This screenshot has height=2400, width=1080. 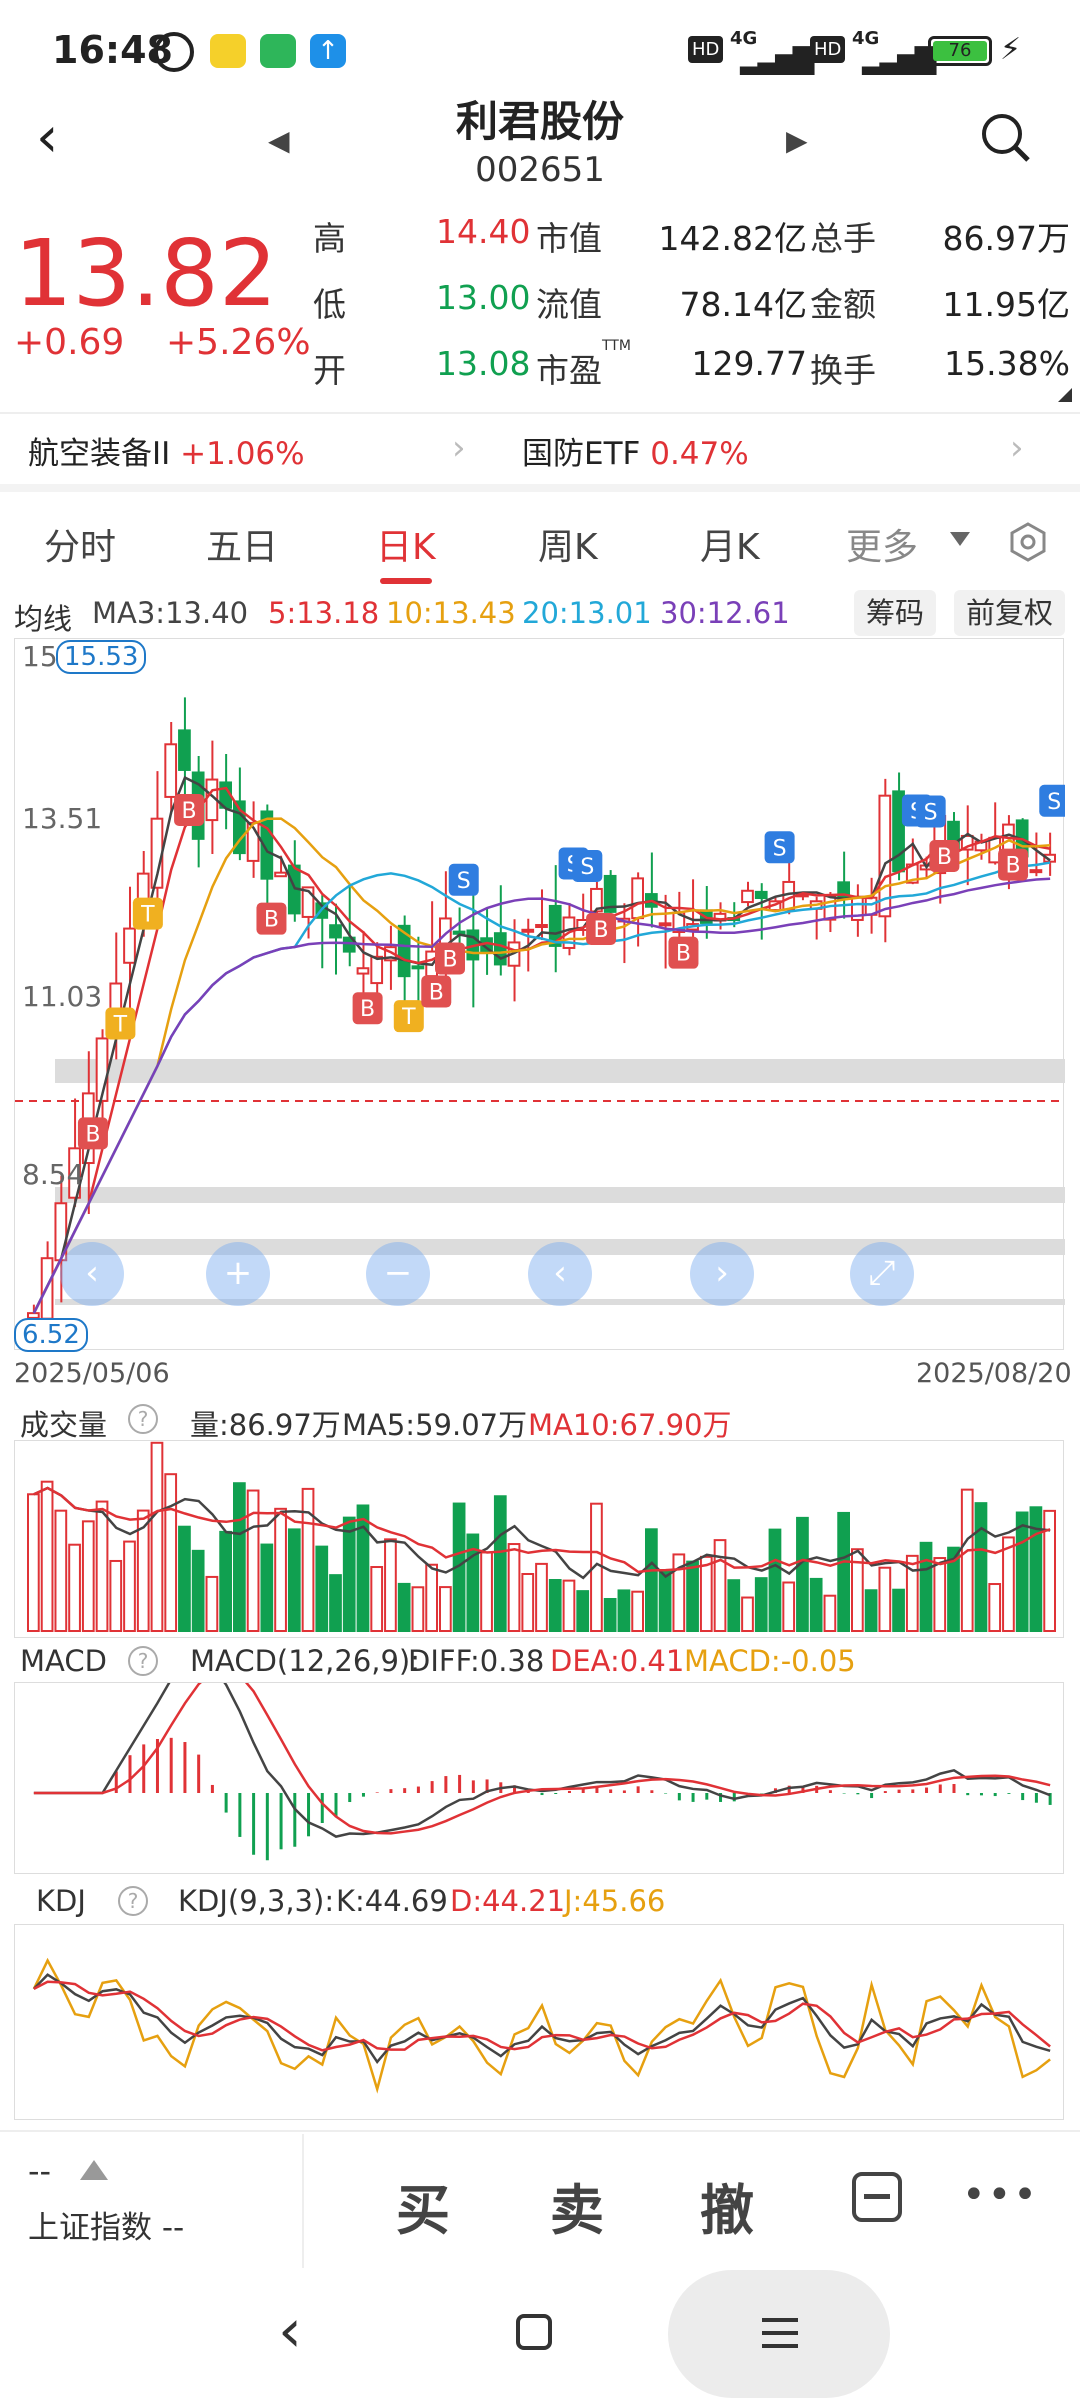 What do you see at coordinates (877, 2197) in the screenshot?
I see `minus-box-icon` at bounding box center [877, 2197].